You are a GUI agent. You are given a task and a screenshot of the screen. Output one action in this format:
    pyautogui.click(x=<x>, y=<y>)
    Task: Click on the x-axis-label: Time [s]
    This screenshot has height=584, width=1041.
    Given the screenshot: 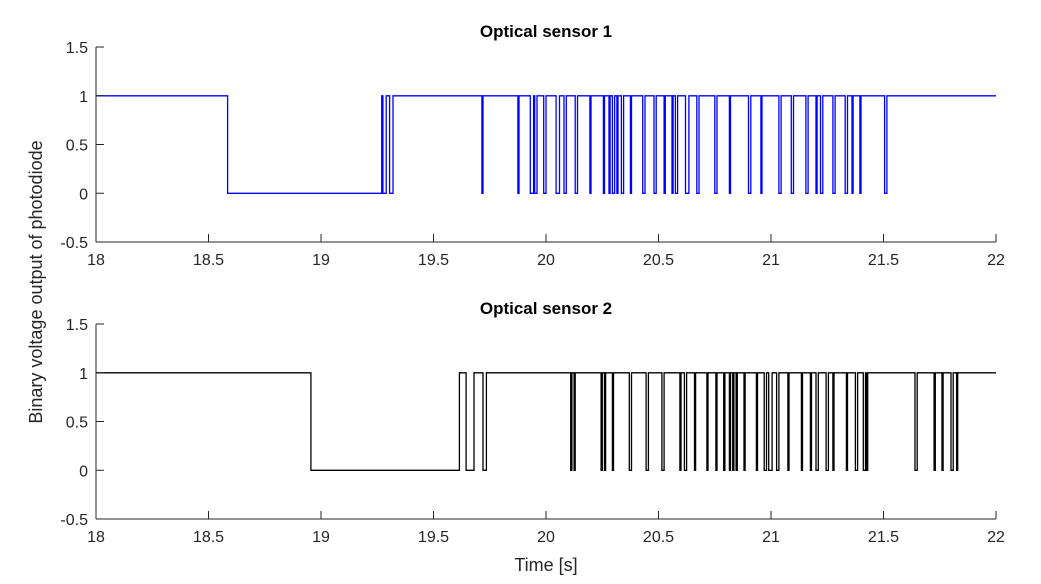 What is the action you would take?
    pyautogui.click(x=545, y=565)
    